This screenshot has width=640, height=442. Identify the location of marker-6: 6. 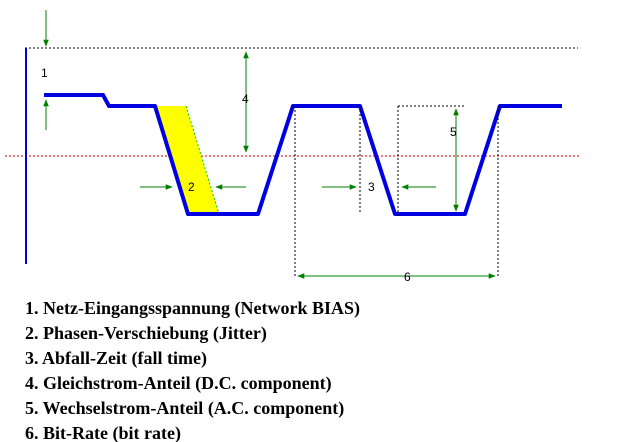
(407, 277).